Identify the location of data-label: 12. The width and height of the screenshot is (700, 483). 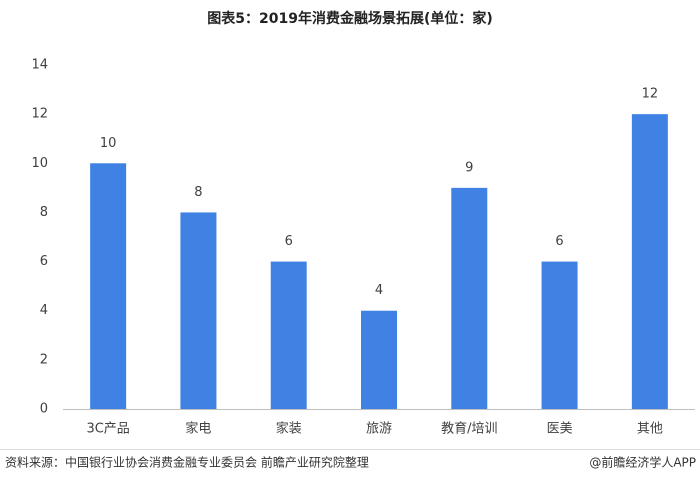
(650, 94).